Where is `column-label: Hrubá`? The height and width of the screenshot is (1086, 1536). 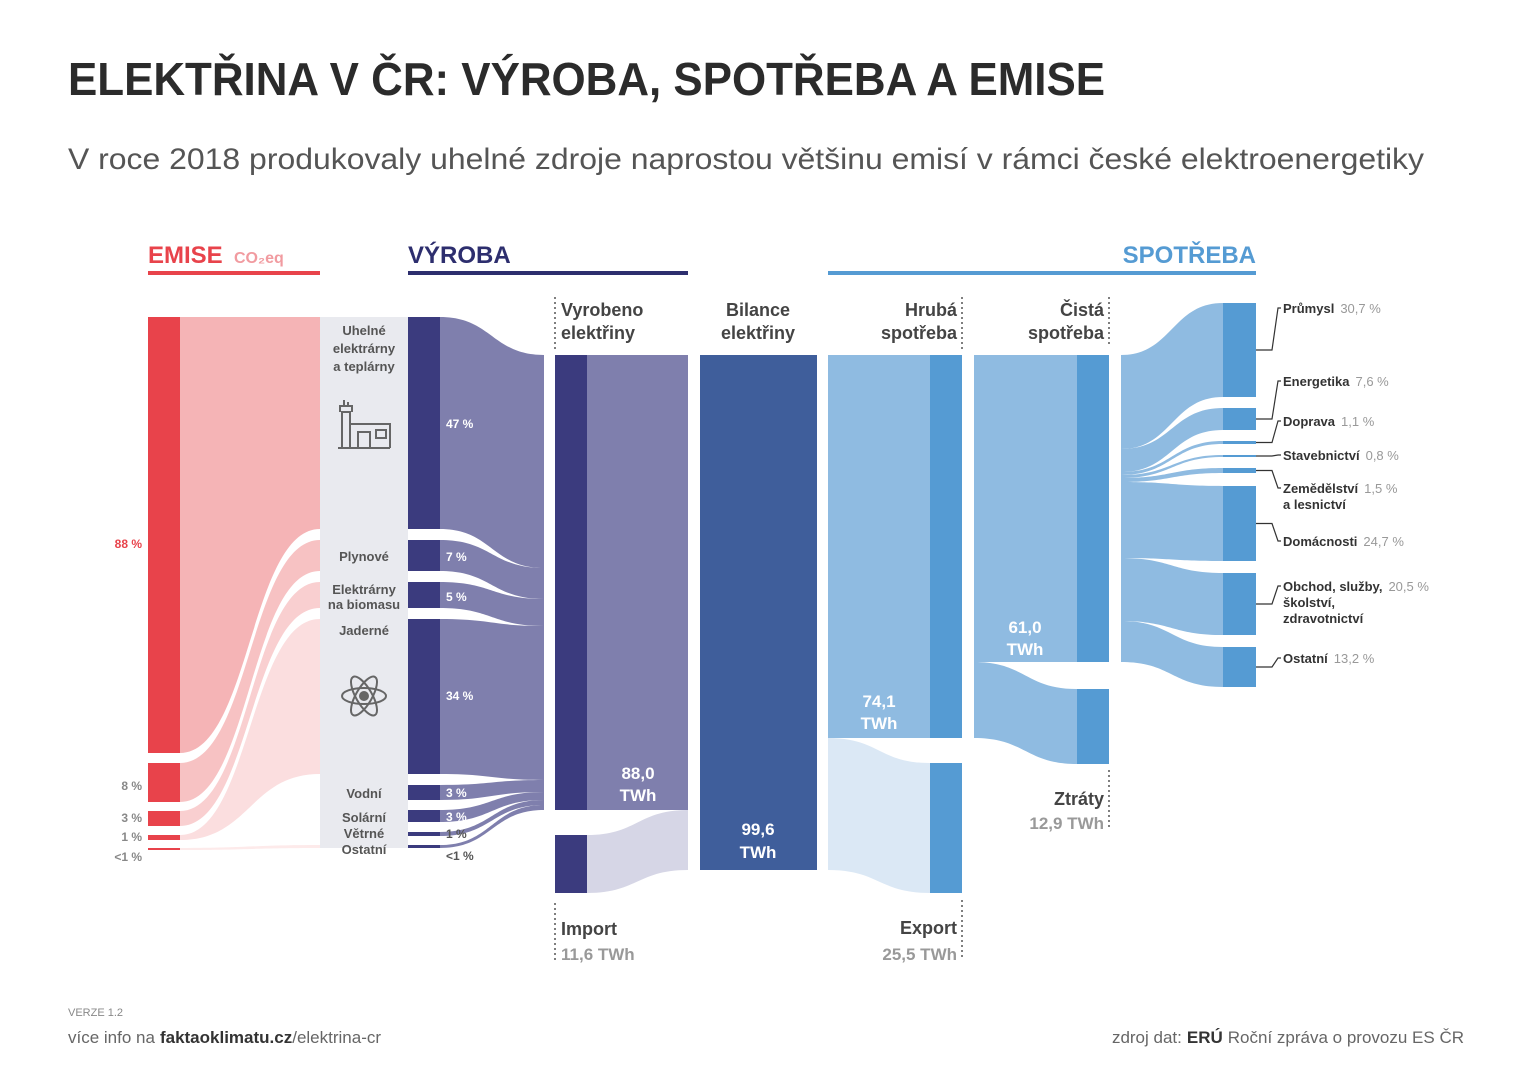 column-label: Hrubá is located at coordinates (931, 310).